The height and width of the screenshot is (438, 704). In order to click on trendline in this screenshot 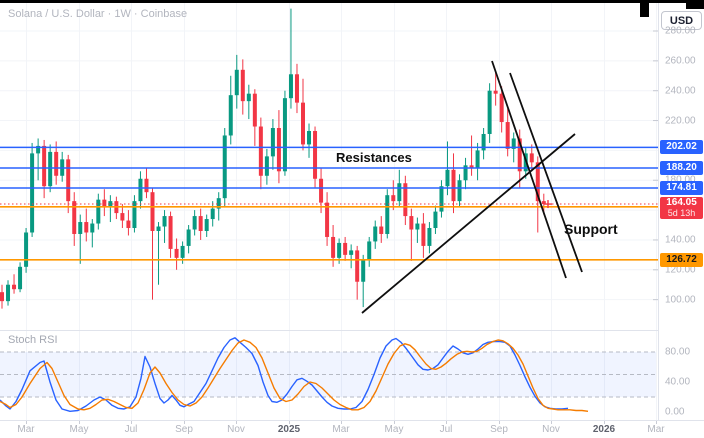, I will do `click(468, 223)`.